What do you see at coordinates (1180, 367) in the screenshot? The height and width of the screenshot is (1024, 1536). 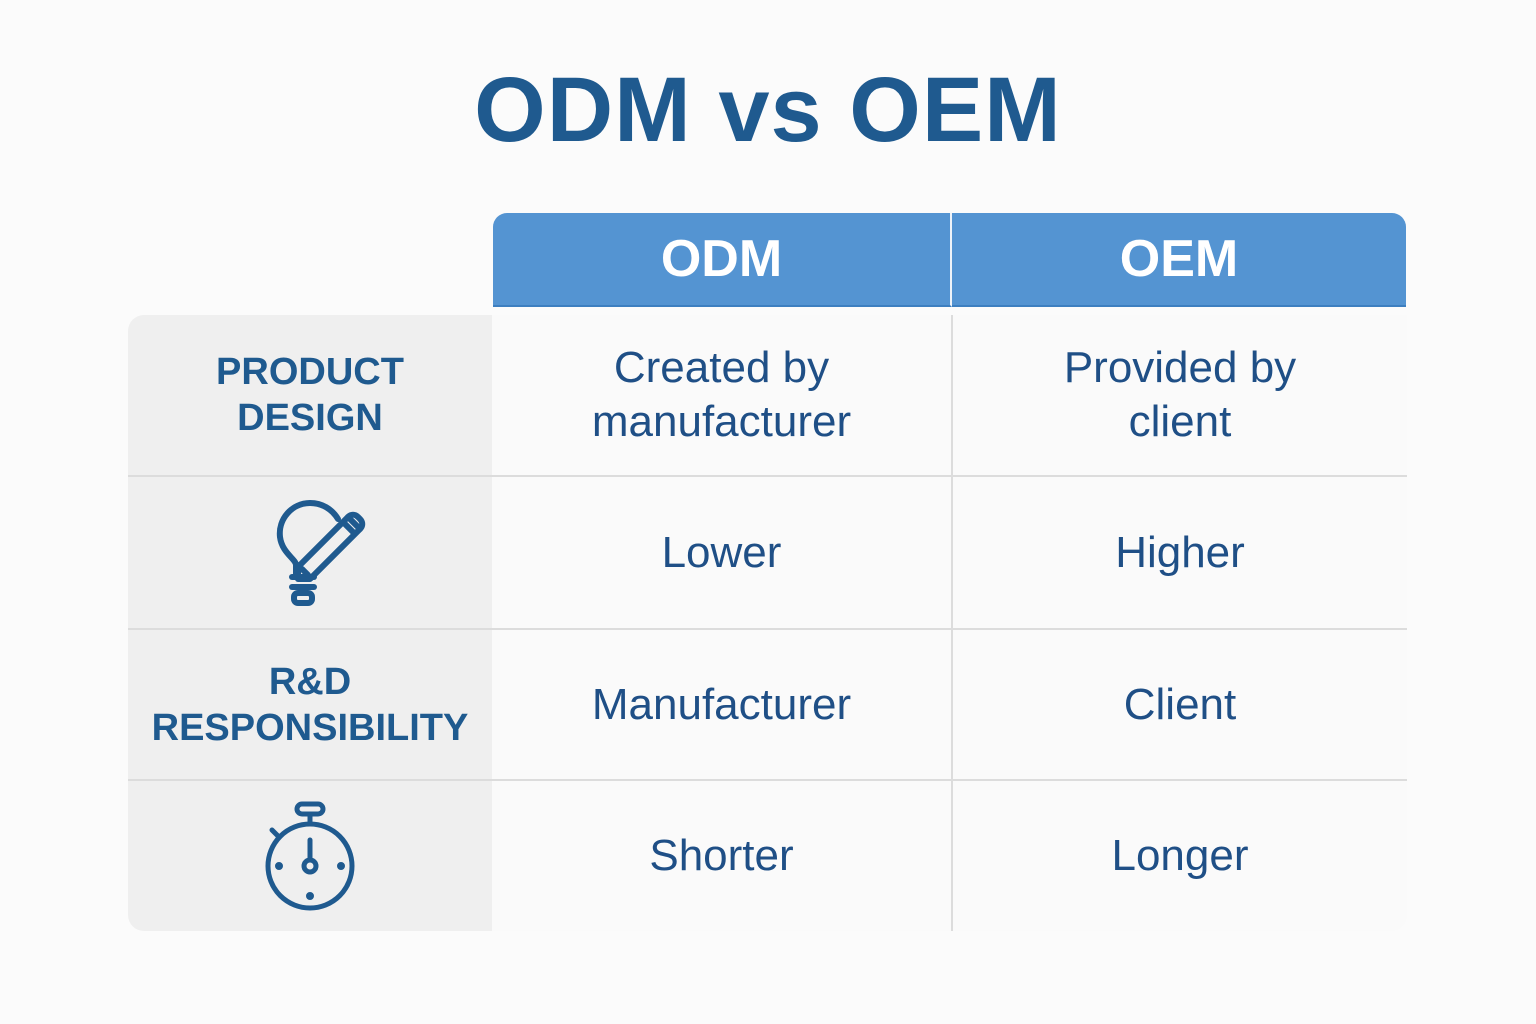 I see `cell-text-line: Provided by` at bounding box center [1180, 367].